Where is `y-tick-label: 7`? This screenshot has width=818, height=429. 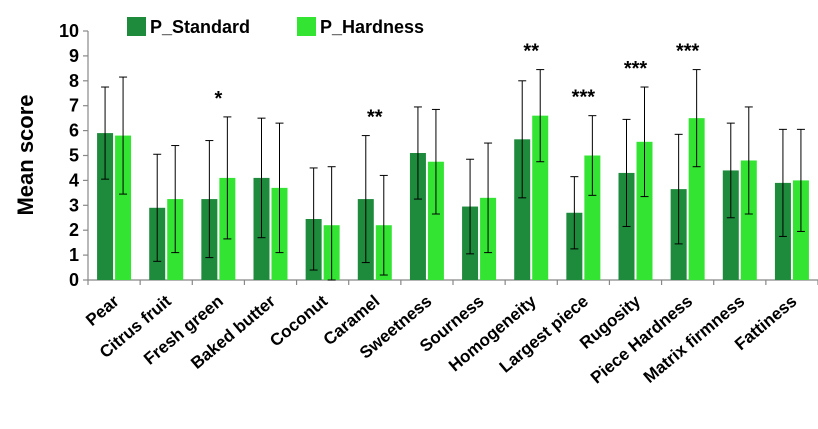 y-tick-label: 7 is located at coordinates (74, 106).